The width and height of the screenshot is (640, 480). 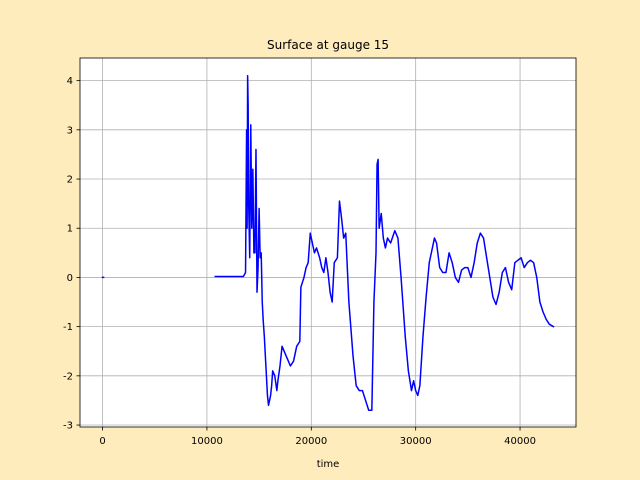 What do you see at coordinates (68, 376) in the screenshot?
I see `y-tick-label: -2` at bounding box center [68, 376].